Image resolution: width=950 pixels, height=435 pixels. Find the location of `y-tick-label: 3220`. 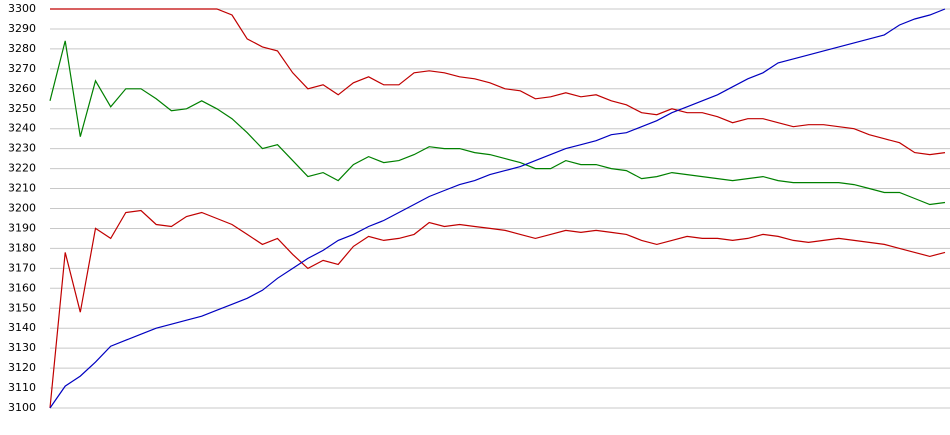

y-tick-label: 3220 is located at coordinates (22, 168).